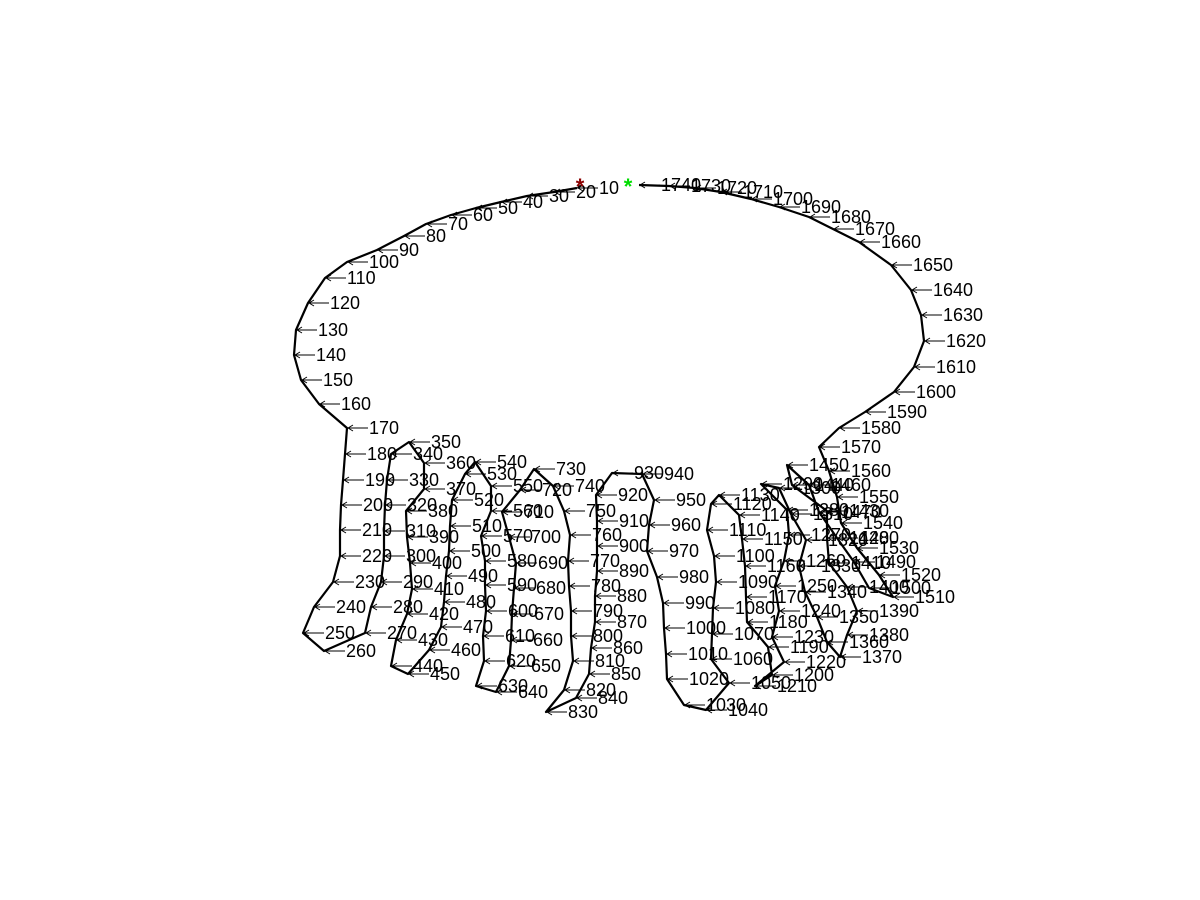 The height and width of the screenshot is (900, 1200). I want to click on position-label: 1580, so click(870, 428).